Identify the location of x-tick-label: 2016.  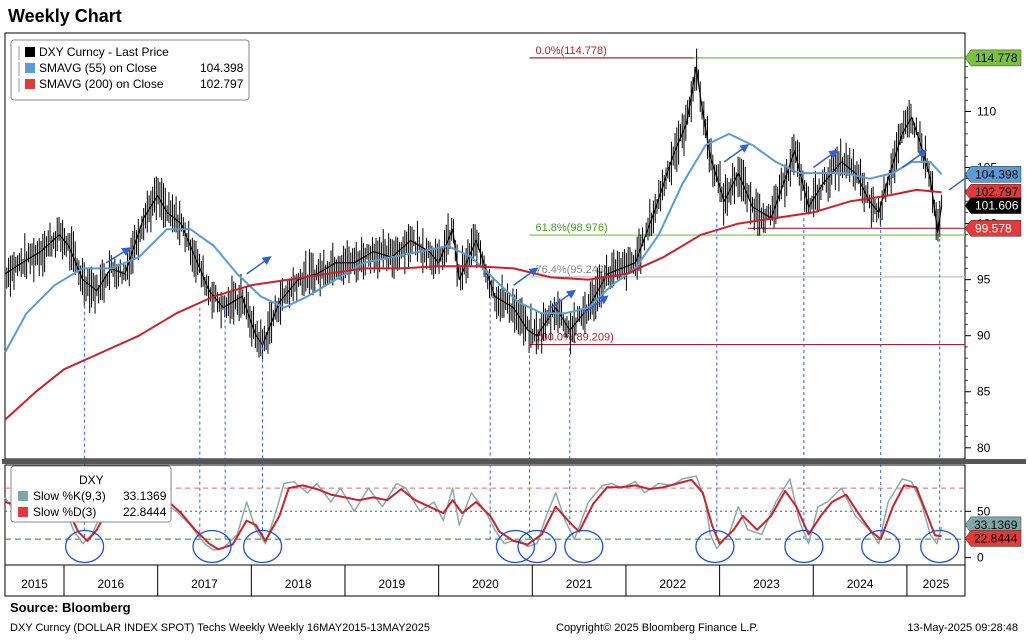
(110, 584).